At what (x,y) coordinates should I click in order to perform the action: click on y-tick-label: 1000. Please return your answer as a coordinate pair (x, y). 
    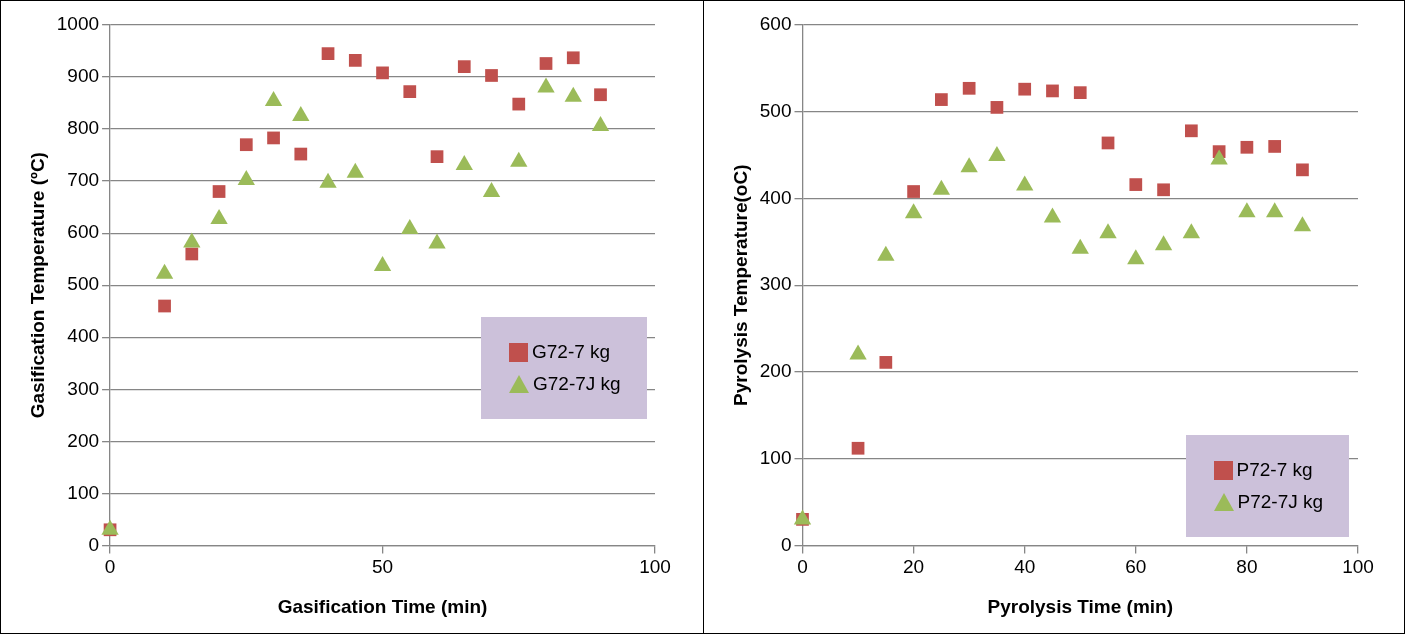
    Looking at the image, I should click on (78, 24).